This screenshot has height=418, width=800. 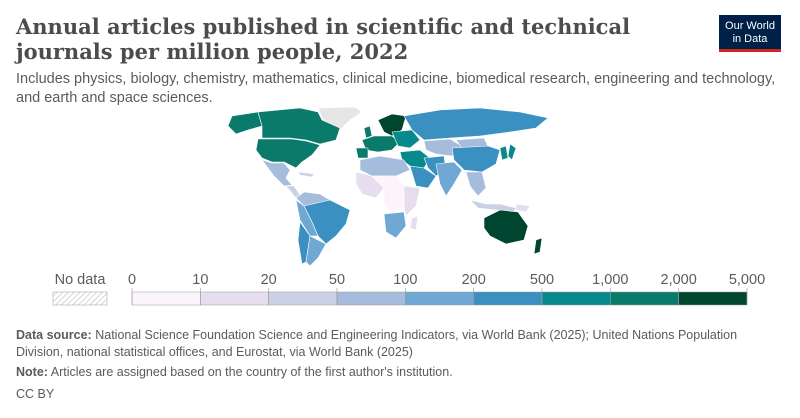 I want to click on legend-tick-label: 500, so click(x=542, y=280).